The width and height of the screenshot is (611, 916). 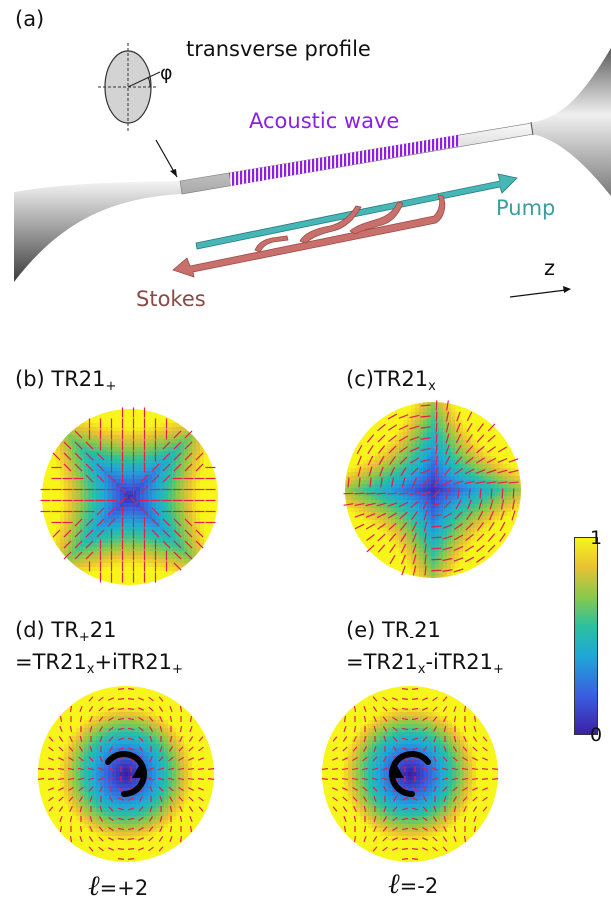 I want to click on stokes-arrow, so click(x=309, y=236).